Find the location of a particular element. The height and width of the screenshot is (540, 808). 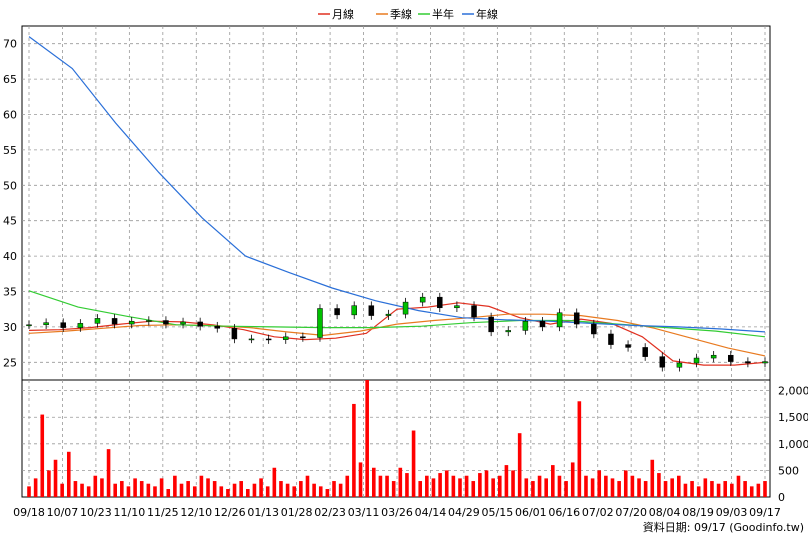

price-tick-label: 25 is located at coordinates (10, 362).